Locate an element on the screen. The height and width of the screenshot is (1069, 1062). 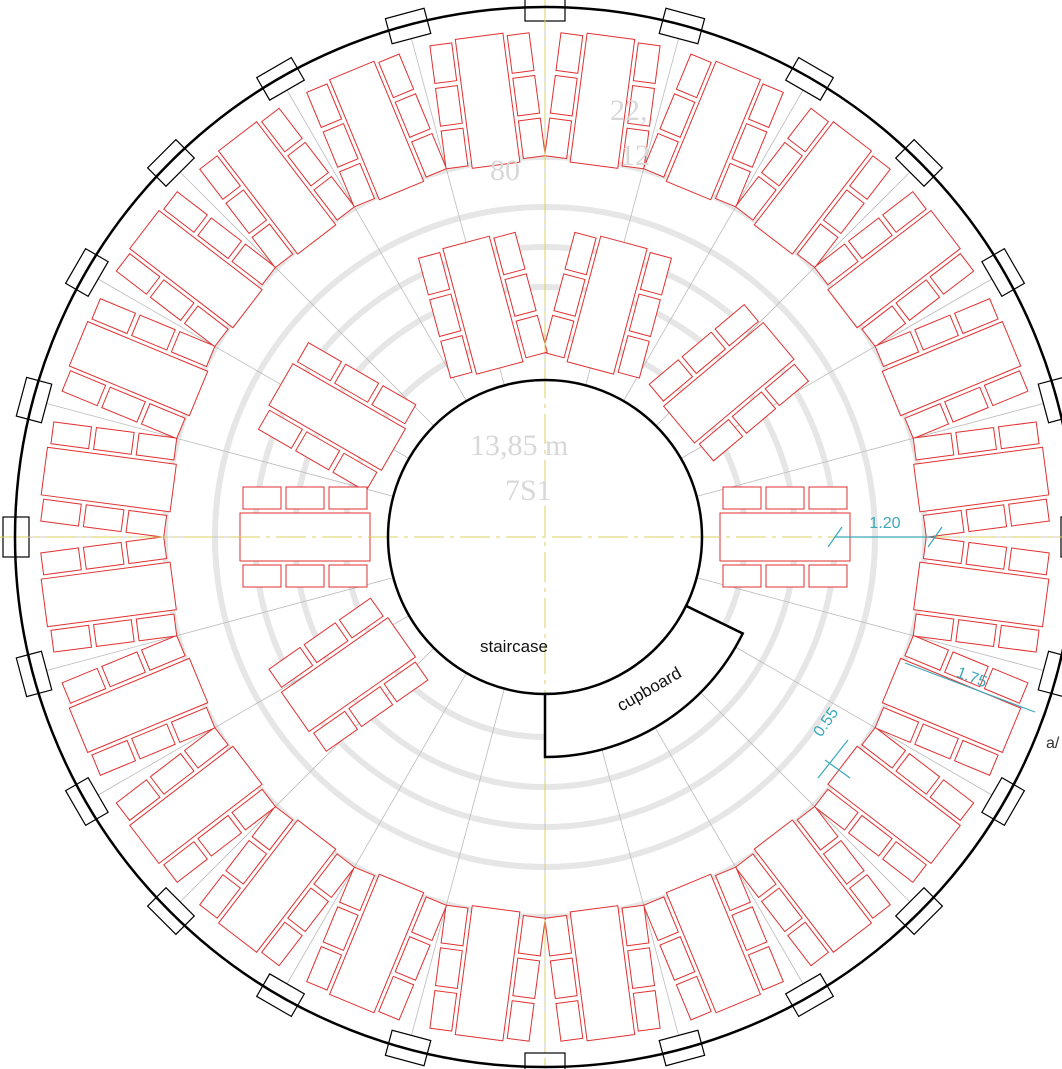
window-box is located at coordinates (1049, 674).